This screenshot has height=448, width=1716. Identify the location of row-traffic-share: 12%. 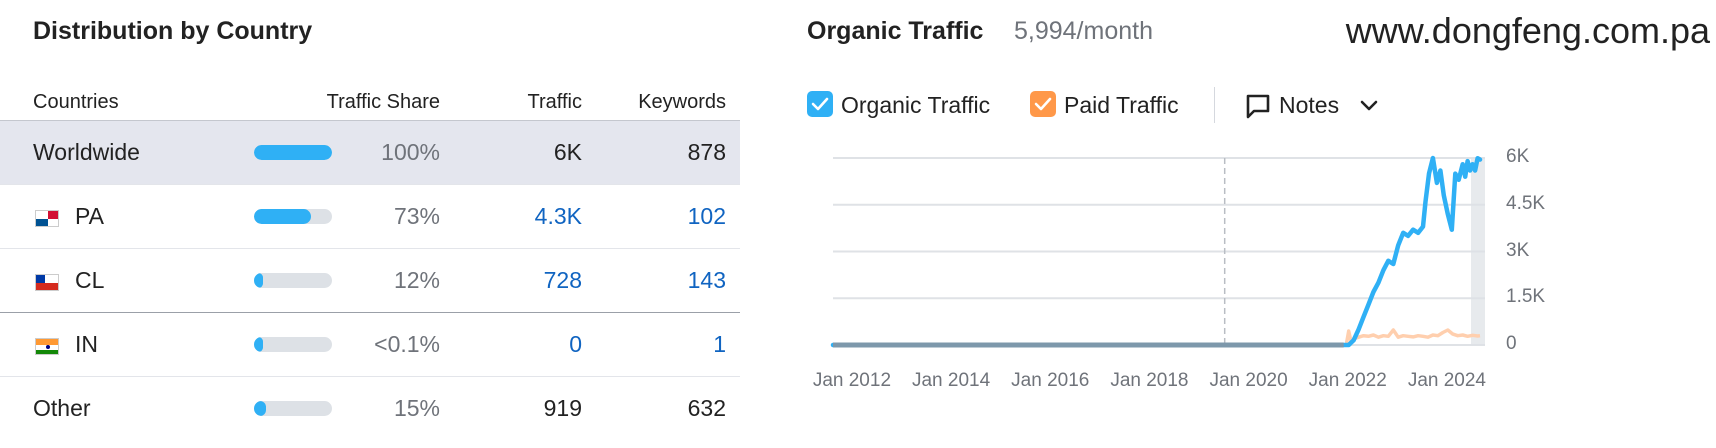
(416, 280).